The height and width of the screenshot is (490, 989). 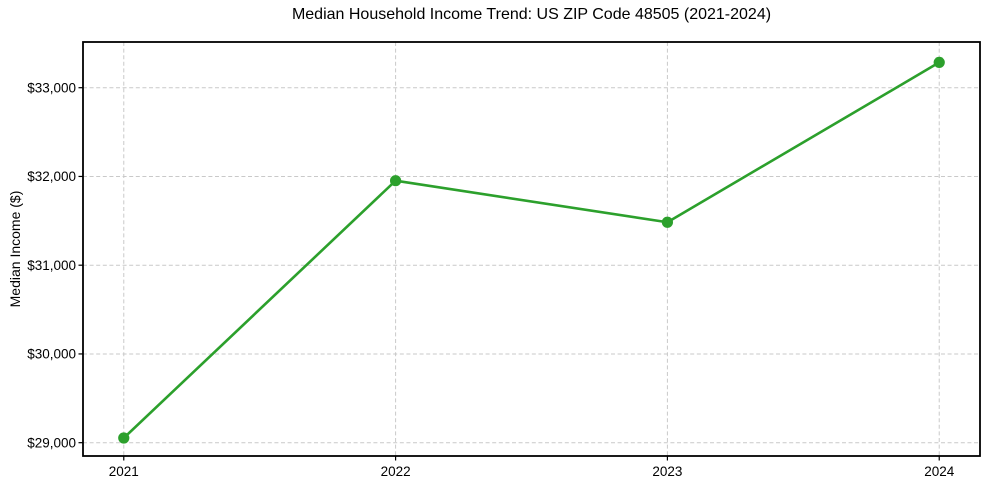 I want to click on data-point-2022, so click(x=395, y=181).